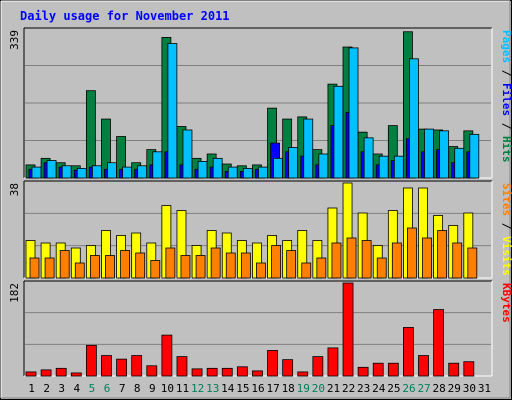  I want to click on x-tick-label-day-18: 18, so click(288, 388).